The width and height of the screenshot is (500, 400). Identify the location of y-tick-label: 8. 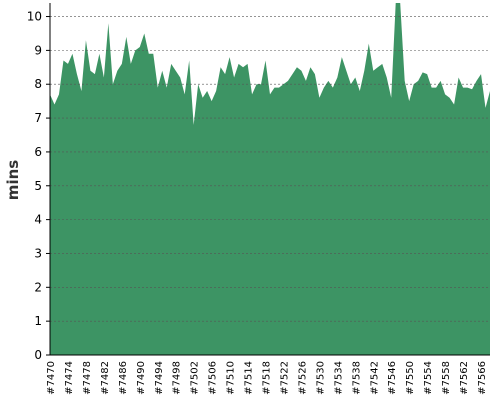
(38, 84).